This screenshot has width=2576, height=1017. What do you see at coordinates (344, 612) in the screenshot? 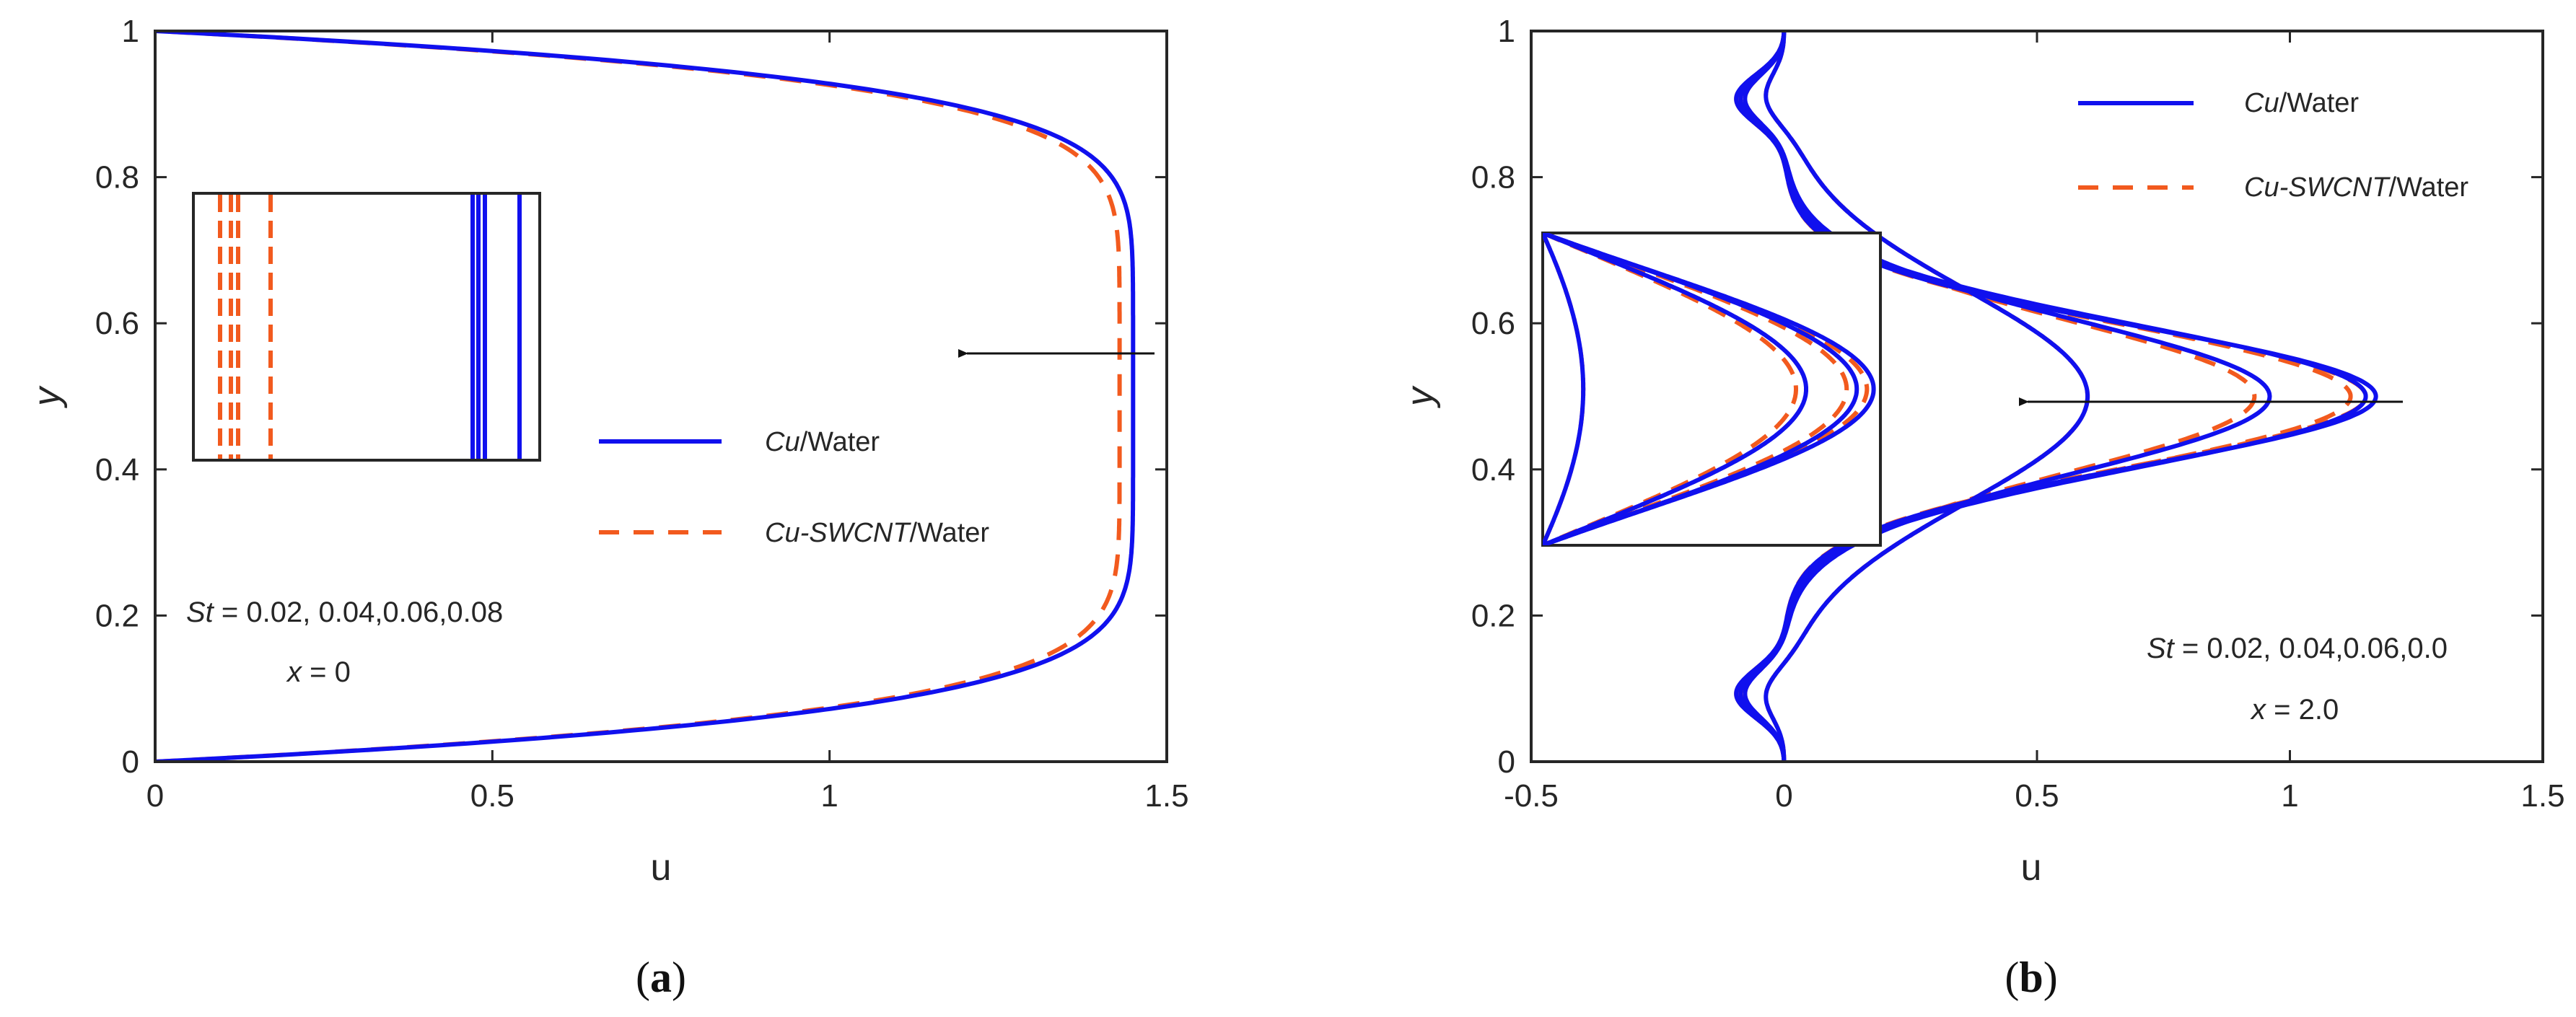
I see `annotation-st-a: St = 0.02, 0.04,0.06,0.08` at bounding box center [344, 612].